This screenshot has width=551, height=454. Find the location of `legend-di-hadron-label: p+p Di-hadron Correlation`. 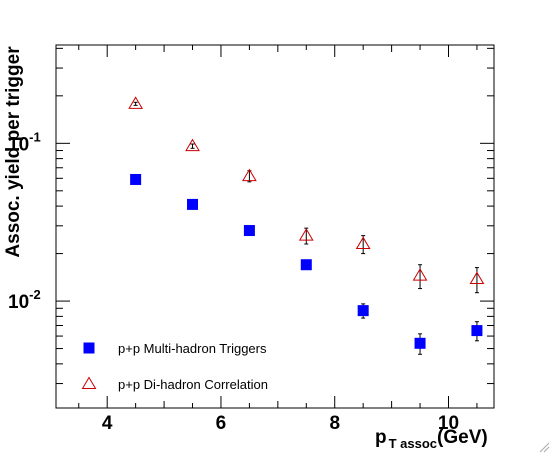

legend-di-hadron-label: p+p Di-hadron Correlation is located at coordinates (193, 384).